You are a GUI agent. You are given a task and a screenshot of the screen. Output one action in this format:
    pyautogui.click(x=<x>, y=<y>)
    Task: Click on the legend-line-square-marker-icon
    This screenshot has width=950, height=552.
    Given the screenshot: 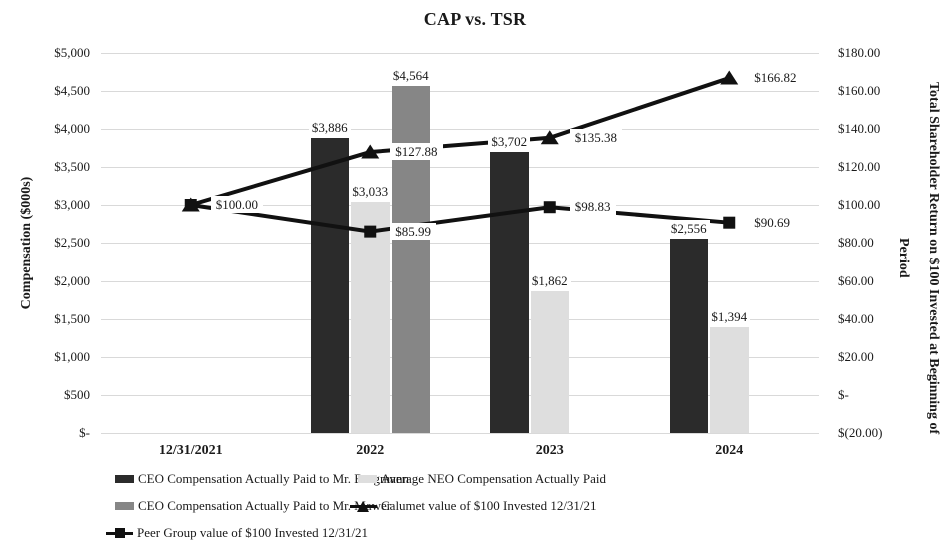 What is the action you would take?
    pyautogui.click(x=119, y=533)
    